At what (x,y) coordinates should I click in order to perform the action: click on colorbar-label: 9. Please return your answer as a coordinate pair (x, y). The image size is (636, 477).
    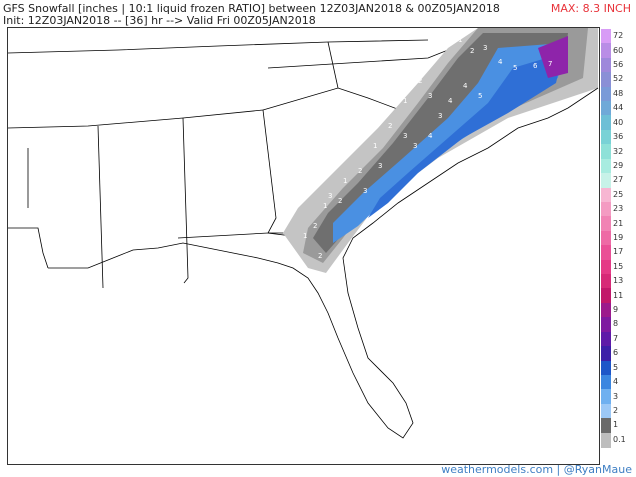
    Looking at the image, I should click on (616, 310).